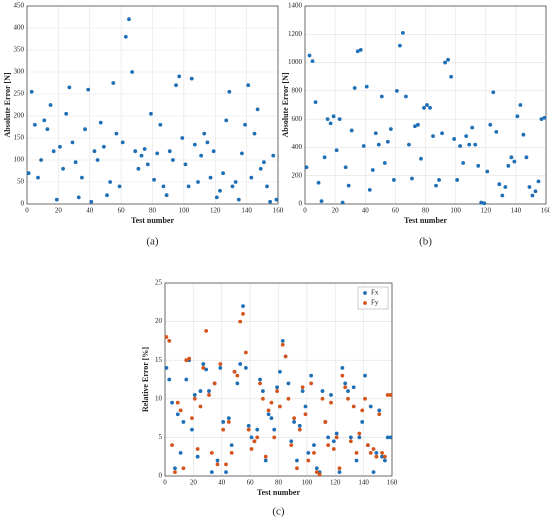 The width and height of the screenshot is (550, 524). What do you see at coordinates (297, 119) in the screenshot?
I see `y-tick-label: 600` at bounding box center [297, 119].